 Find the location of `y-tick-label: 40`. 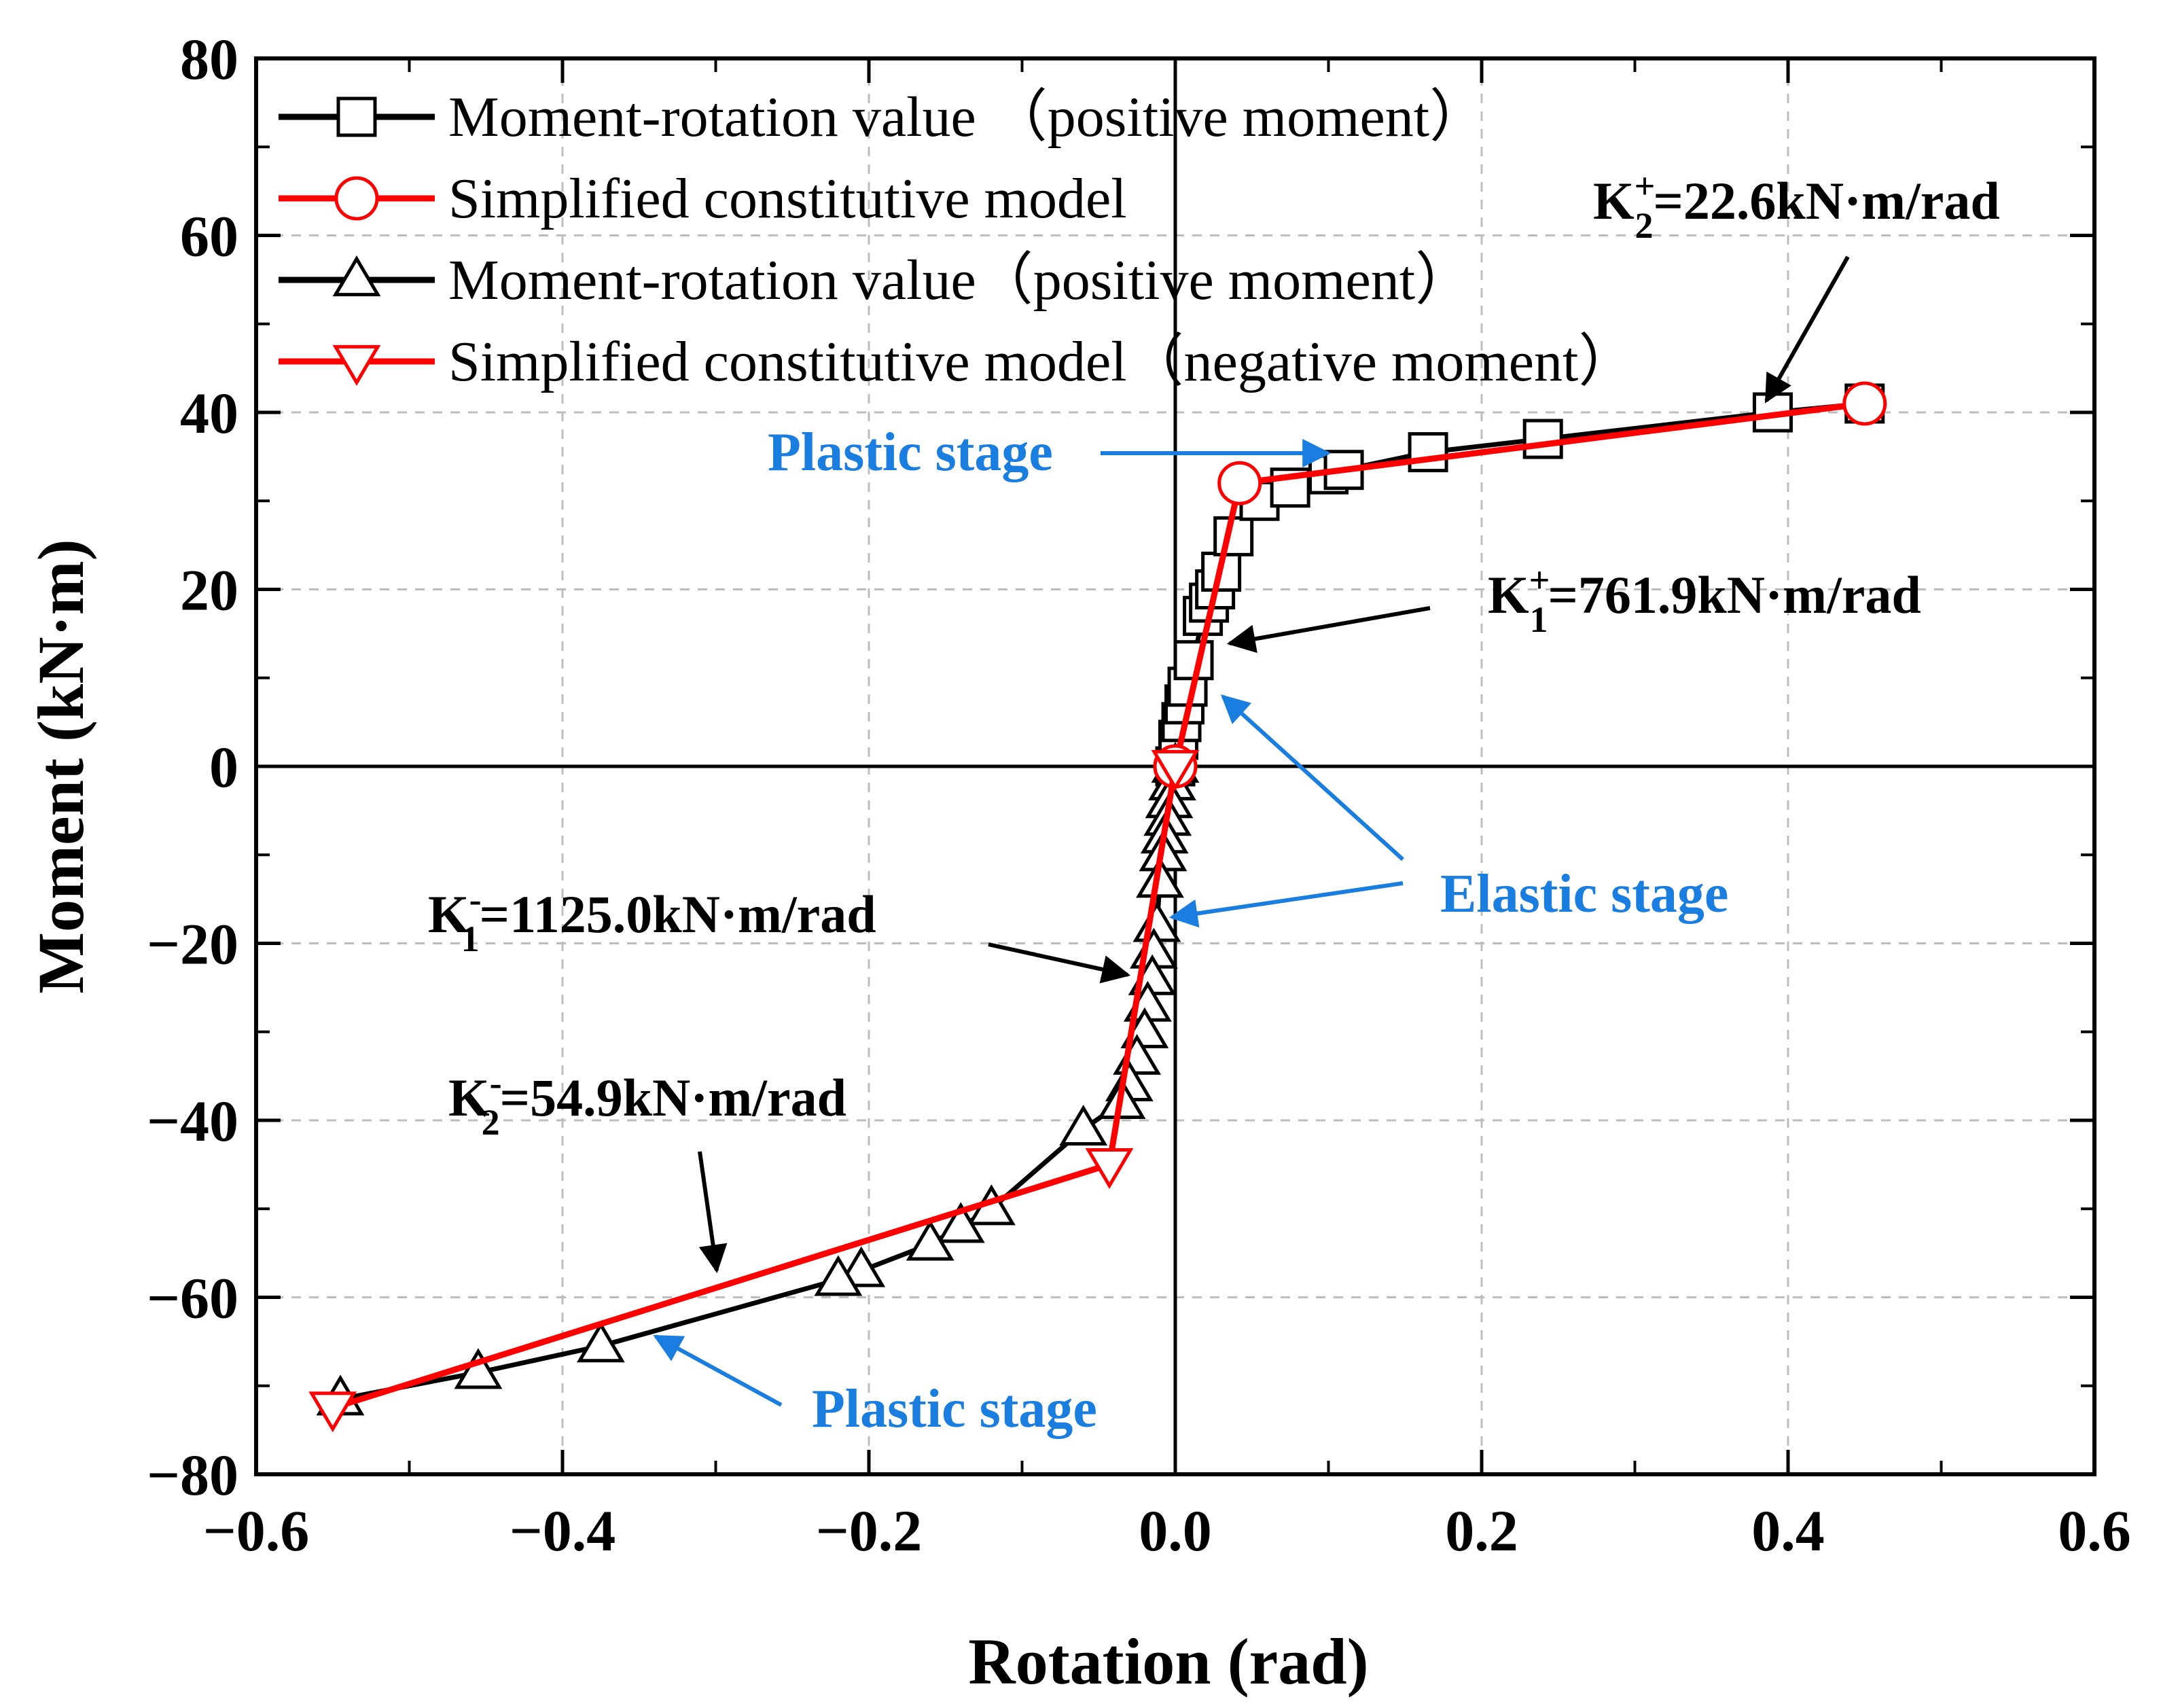

y-tick-label: 40 is located at coordinates (209, 413).